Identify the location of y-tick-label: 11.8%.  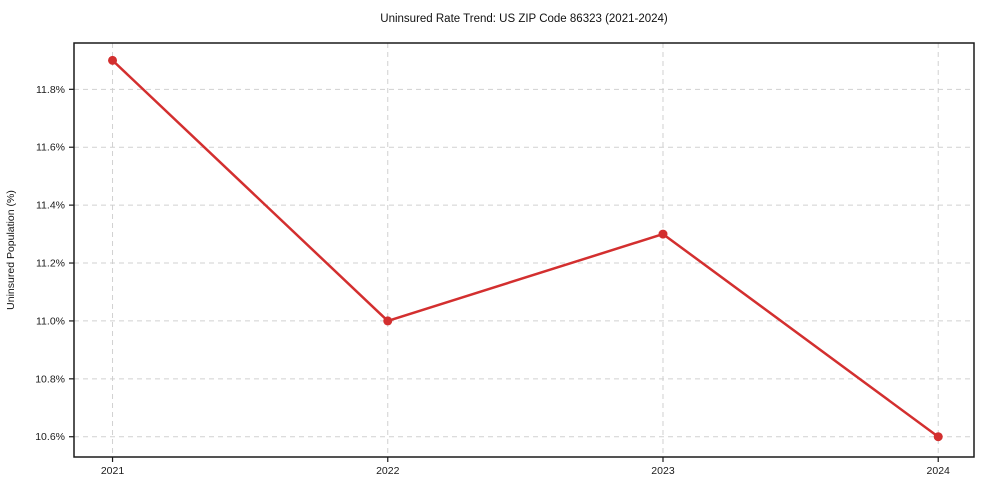
(50, 90).